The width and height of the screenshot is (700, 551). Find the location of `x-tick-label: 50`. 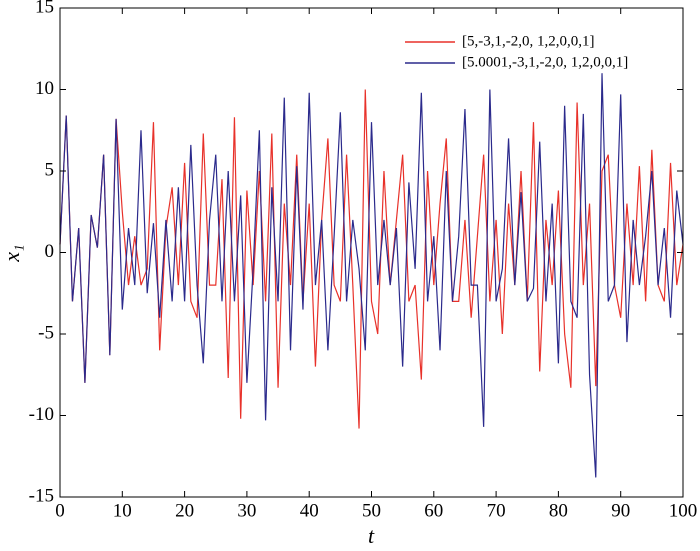

x-tick-label: 50 is located at coordinates (371, 510).